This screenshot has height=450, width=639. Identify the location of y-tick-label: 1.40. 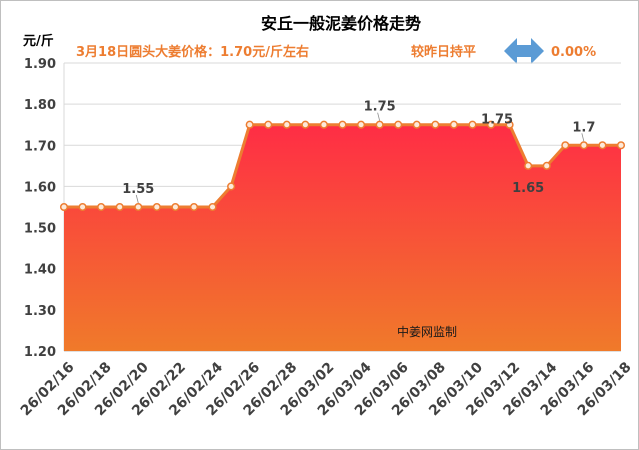
(40, 270).